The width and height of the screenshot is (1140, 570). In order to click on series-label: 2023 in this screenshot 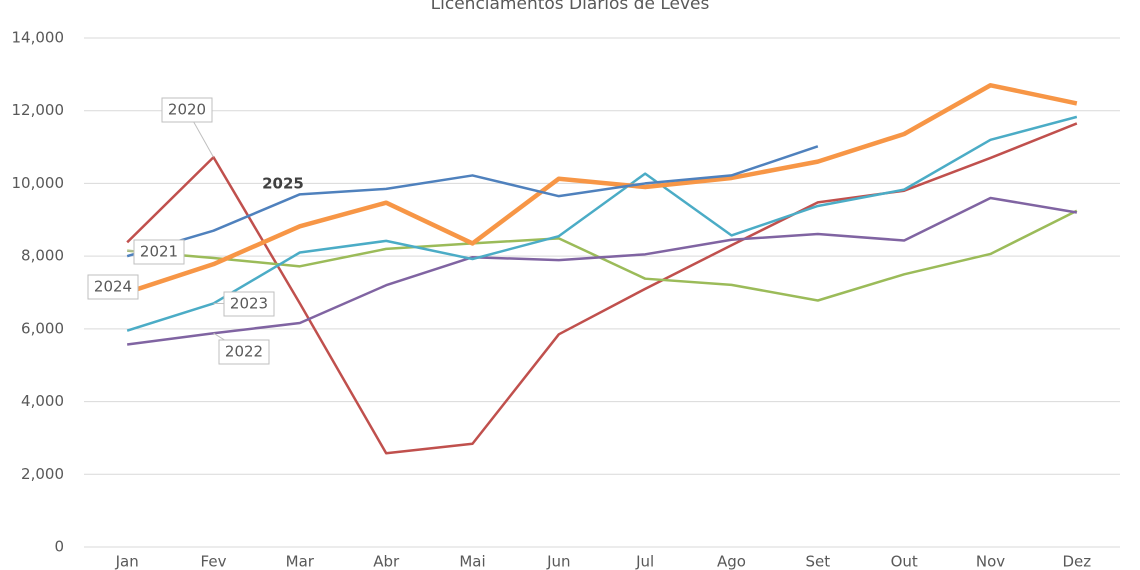, I will do `click(249, 304)`.